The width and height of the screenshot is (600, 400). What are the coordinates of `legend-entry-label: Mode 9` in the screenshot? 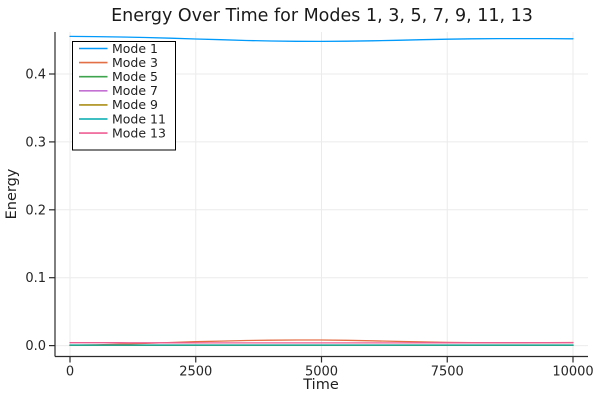 It's located at (135, 104).